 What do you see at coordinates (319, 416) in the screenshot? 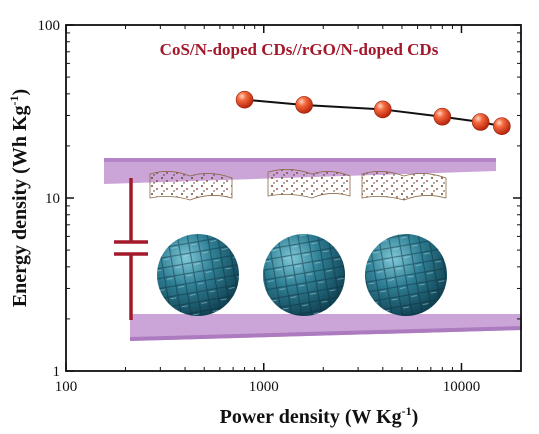
I see `x-axis-title: Power density (W Kg-1)` at bounding box center [319, 416].